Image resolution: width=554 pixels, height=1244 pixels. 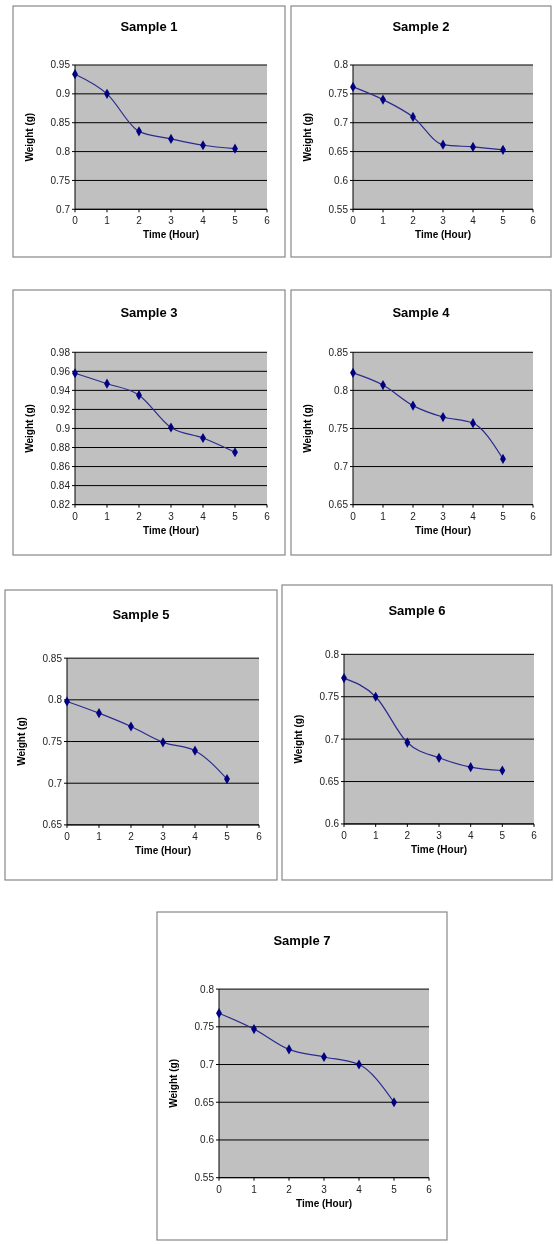 What do you see at coordinates (60, 448) in the screenshot?
I see `y-tick-label: 0.88` at bounding box center [60, 448].